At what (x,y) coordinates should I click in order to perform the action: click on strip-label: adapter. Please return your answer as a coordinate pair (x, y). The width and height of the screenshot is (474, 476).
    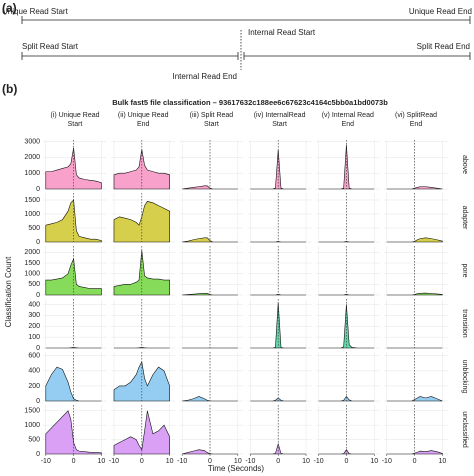
    Looking at the image, I should click on (464, 218).